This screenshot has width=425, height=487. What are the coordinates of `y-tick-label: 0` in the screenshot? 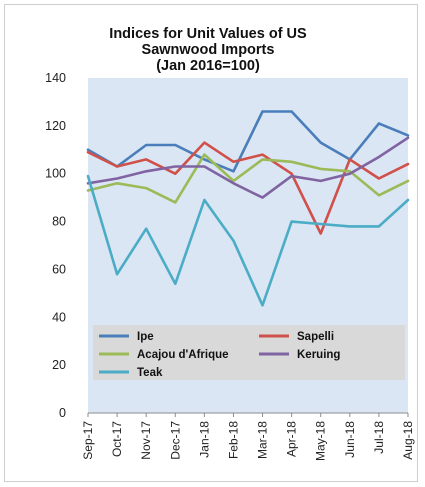 It's located at (62, 413).